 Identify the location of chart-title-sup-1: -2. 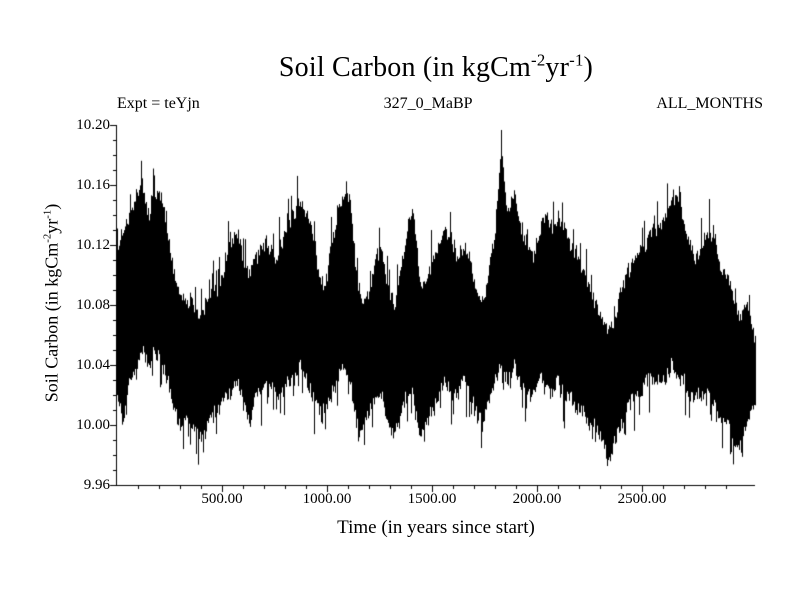
(538, 60).